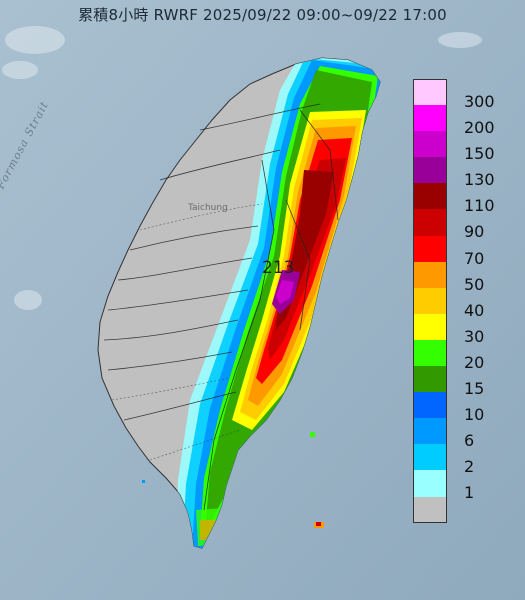  I want to click on legend-row: 150, so click(463, 147).